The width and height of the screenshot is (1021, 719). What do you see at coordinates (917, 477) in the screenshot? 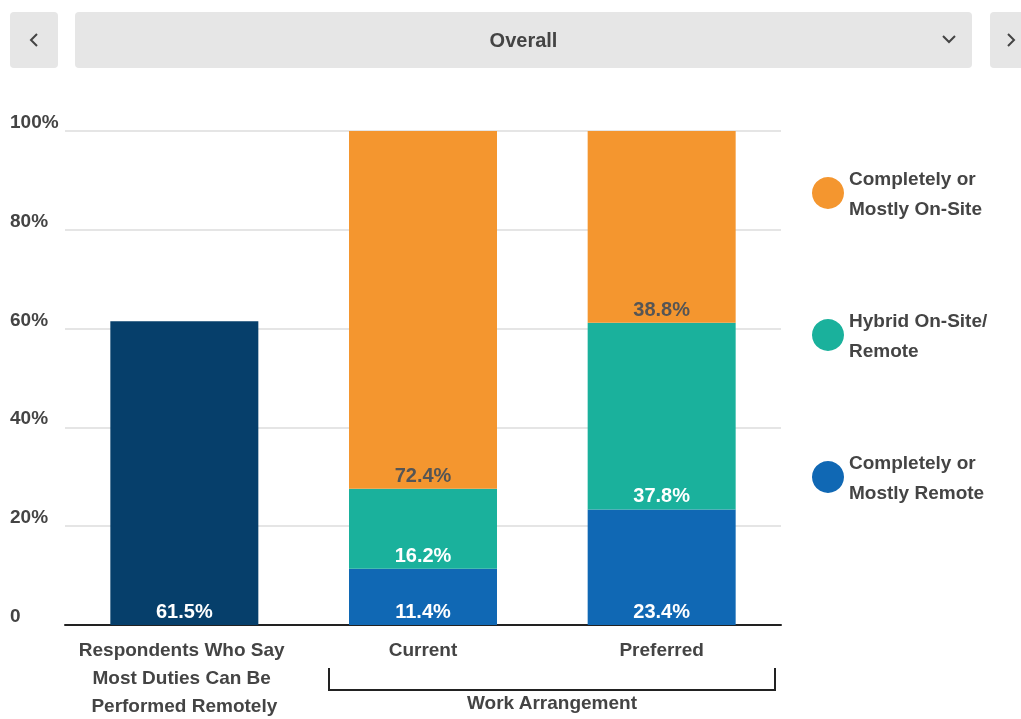
I see `legend-label: Completely or Mostly Remote` at bounding box center [917, 477].